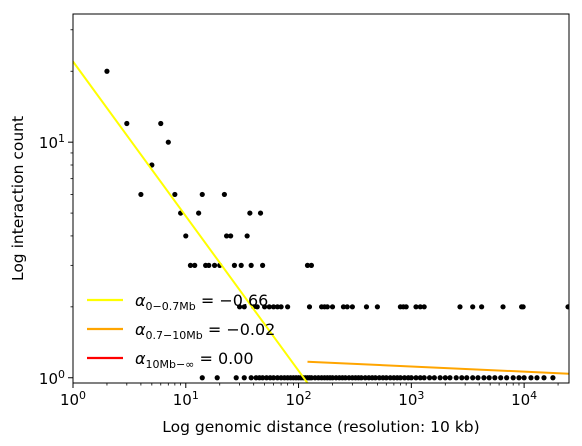  I want to click on x-axis-label: Log genomic distance (resolution: 10 kb), so click(320, 427).